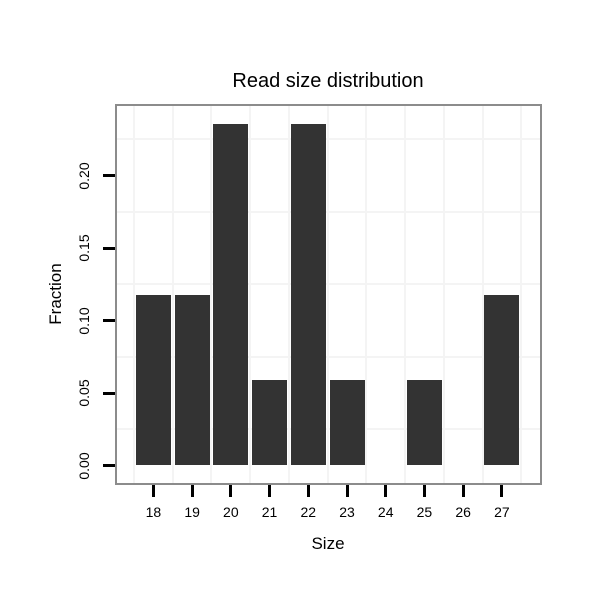 The width and height of the screenshot is (600, 600). Describe the element at coordinates (502, 512) in the screenshot. I see `x-tick-label: 27` at that location.